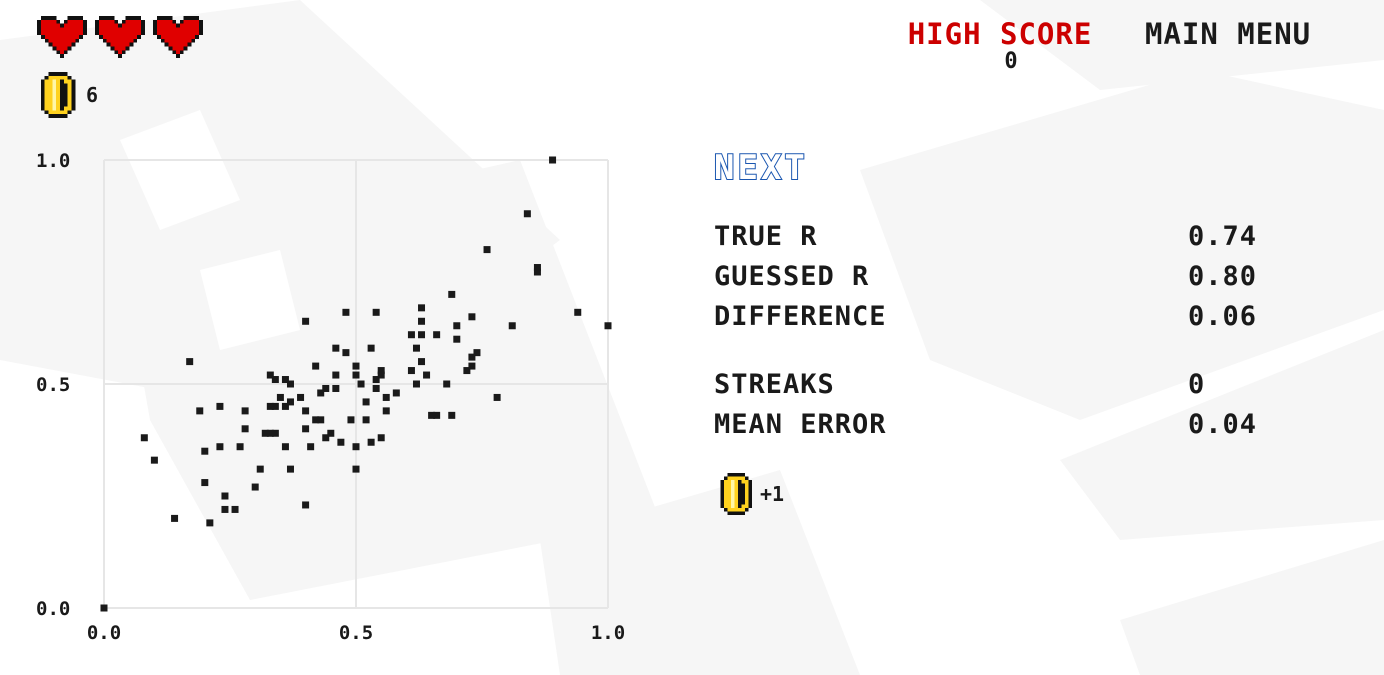  I want to click on x-tick-label: 0.5, so click(356, 633).